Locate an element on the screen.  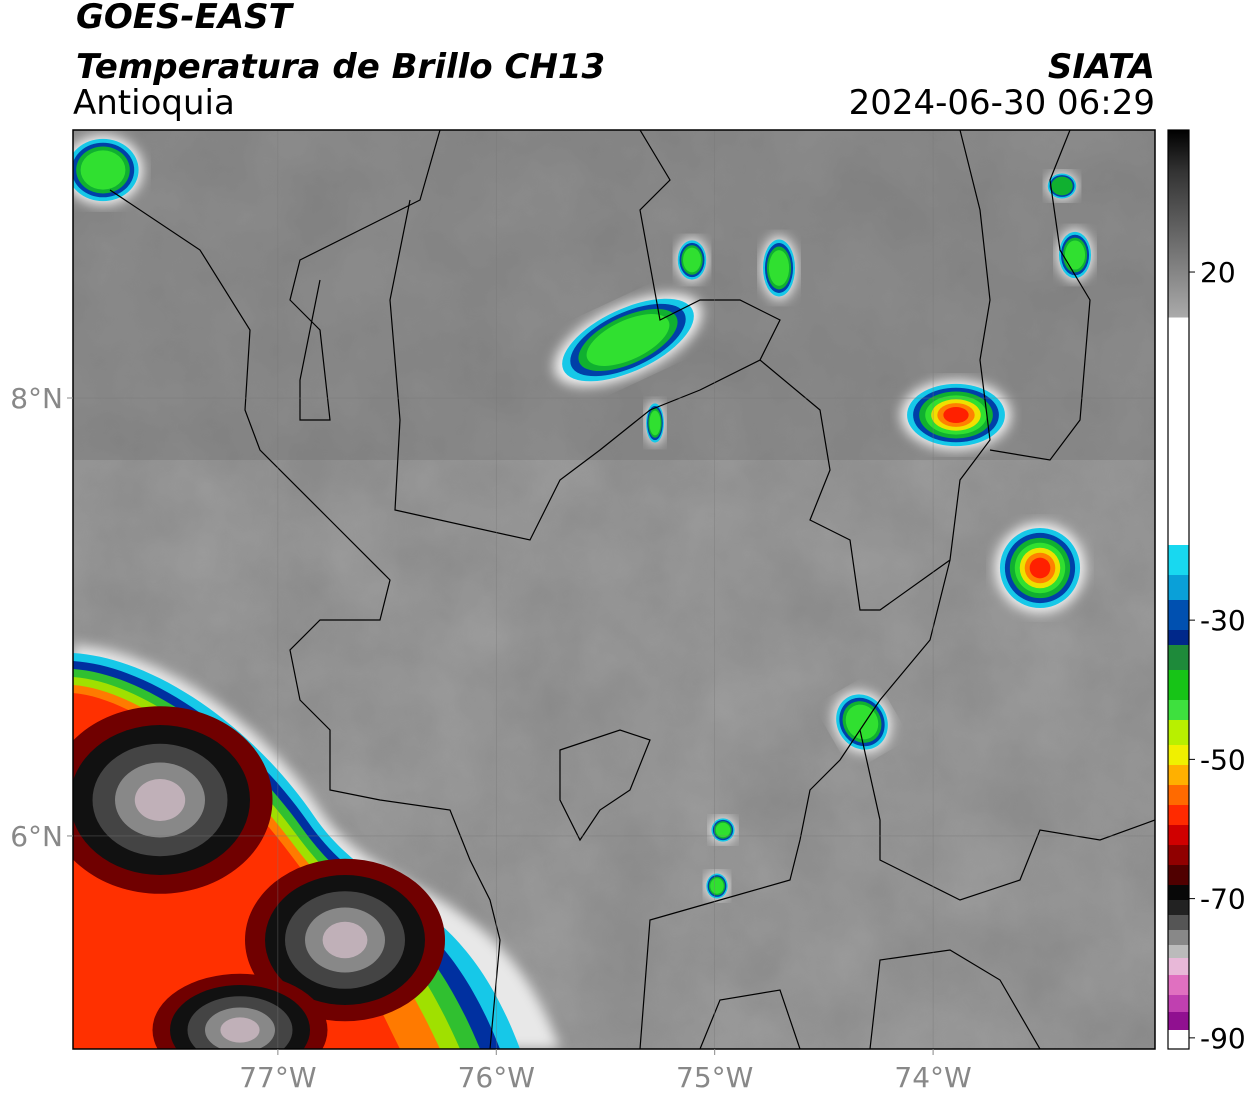
y-tick-label: 6°N is located at coordinates (36, 836).